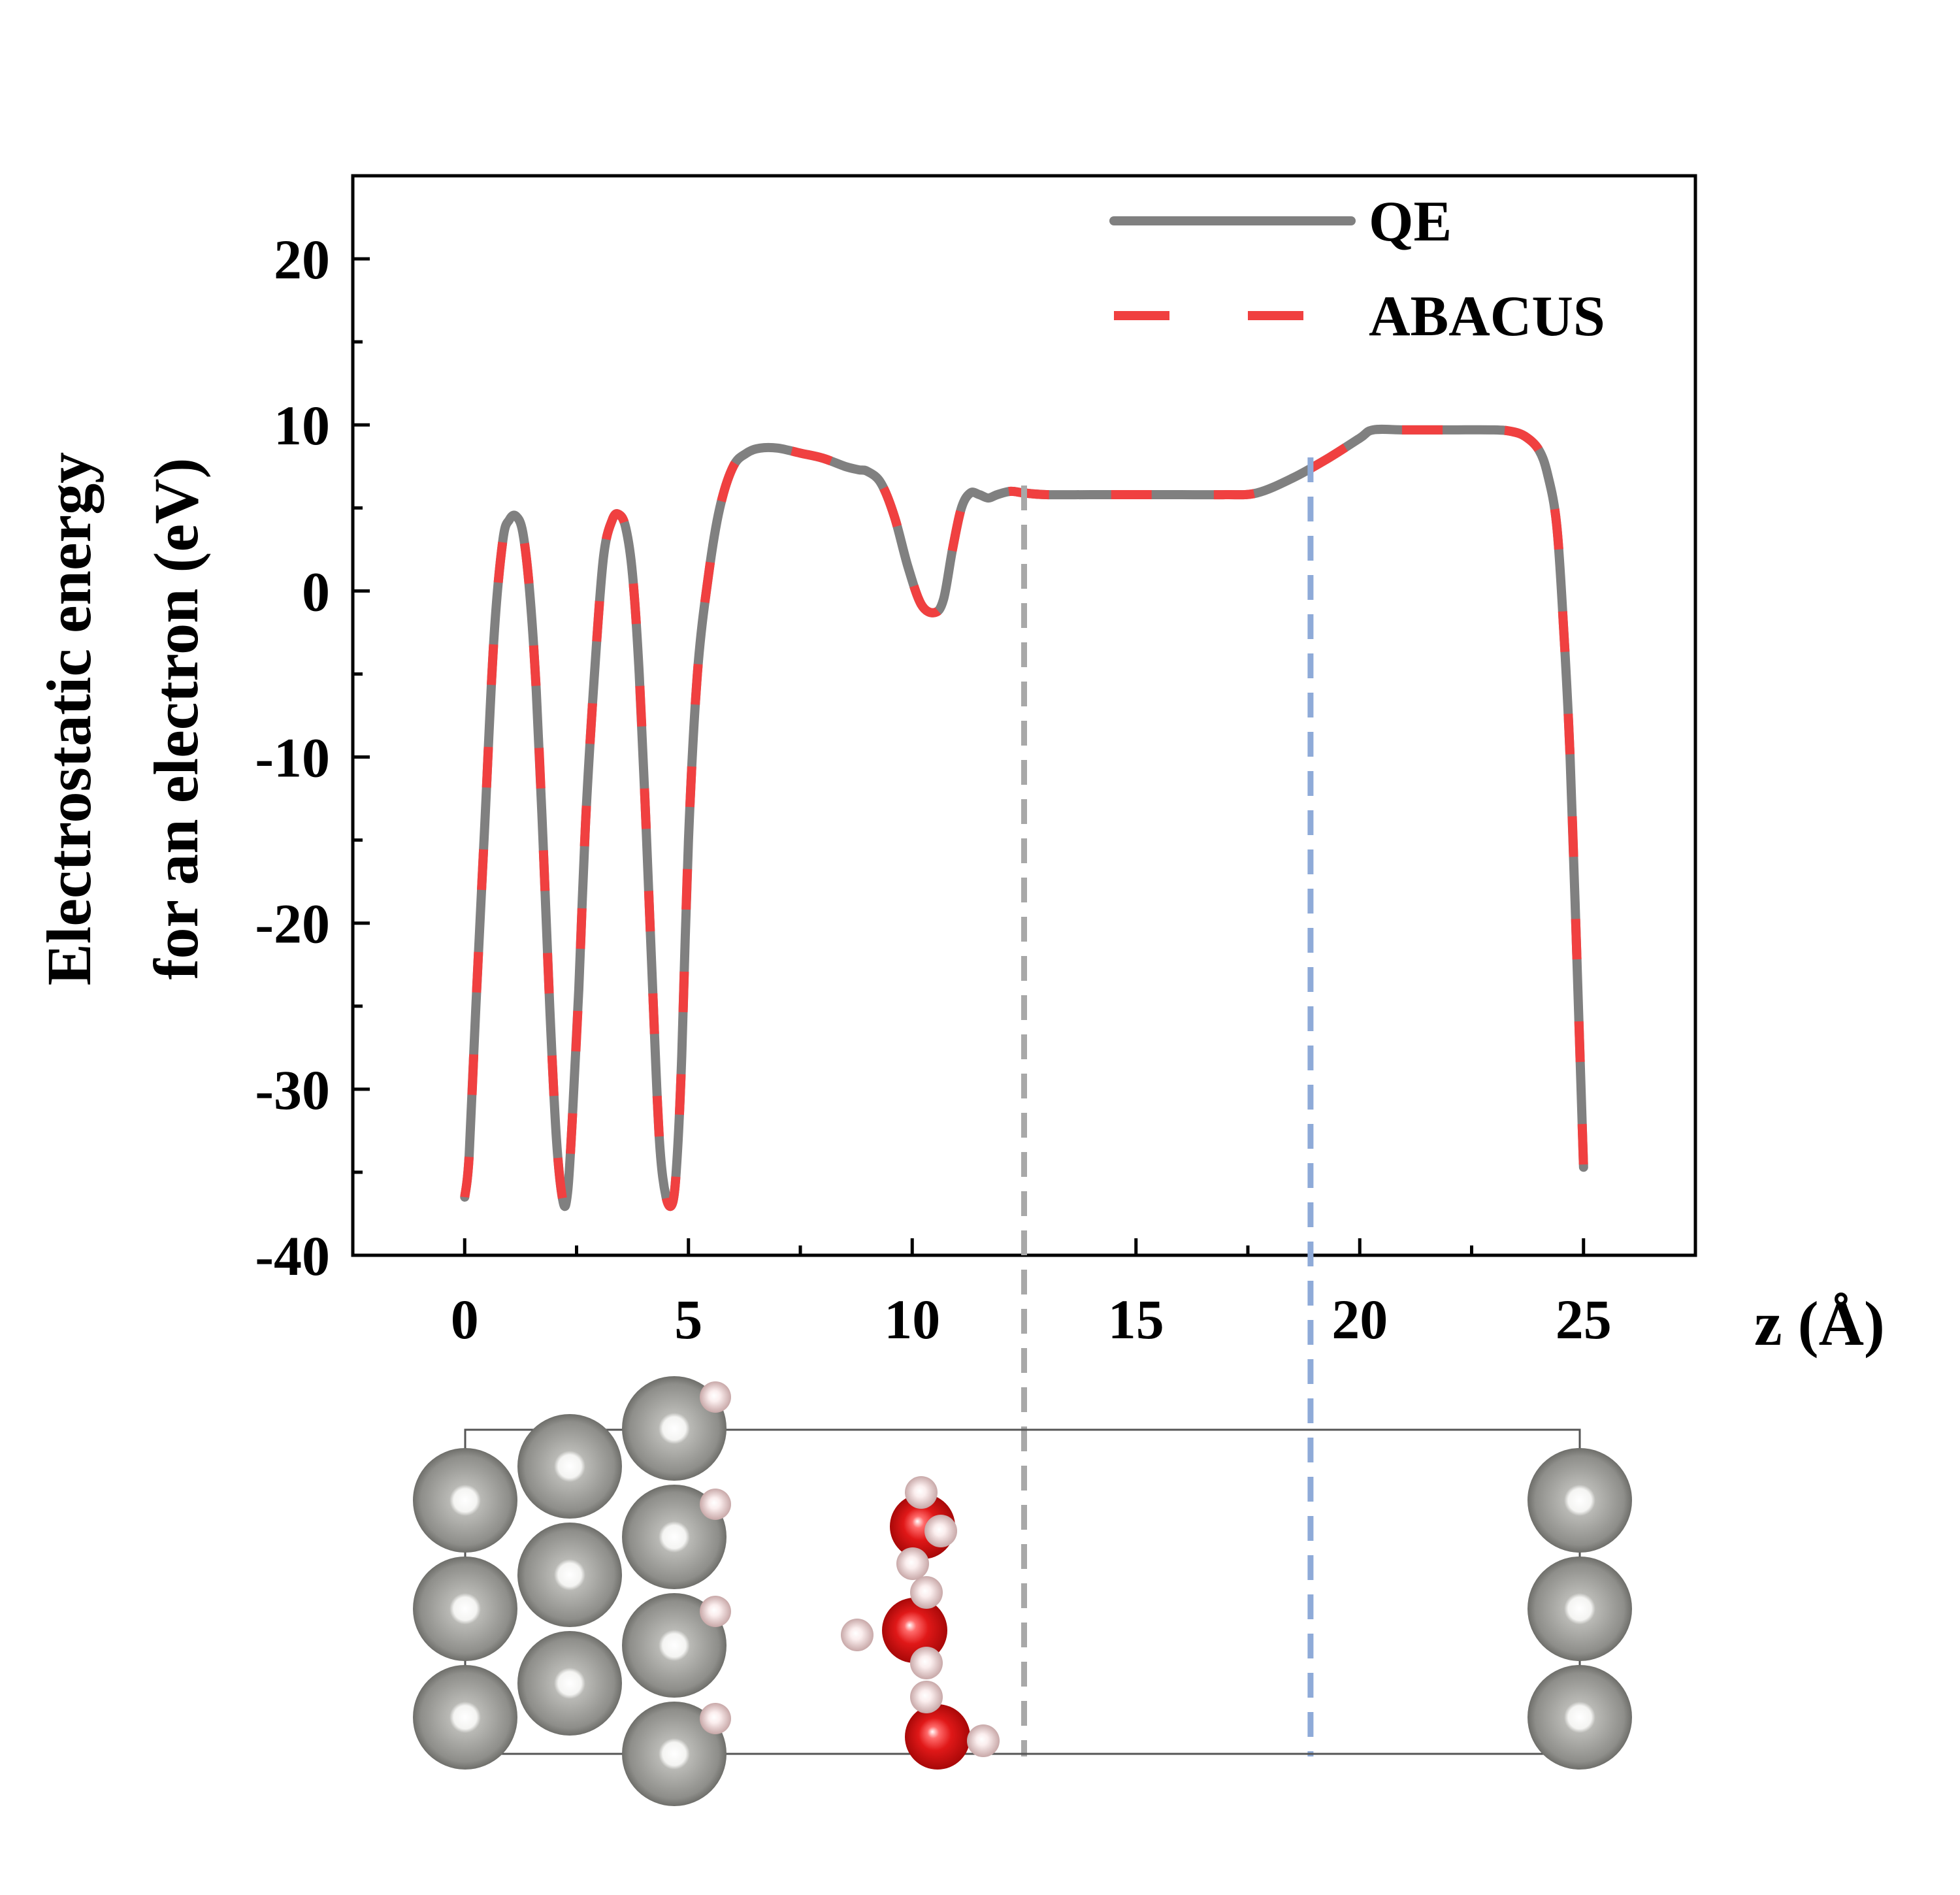 The width and height of the screenshot is (1960, 1895). What do you see at coordinates (176, 719) in the screenshot?
I see `y-axis-title-line2: for an electron (eV)` at bounding box center [176, 719].